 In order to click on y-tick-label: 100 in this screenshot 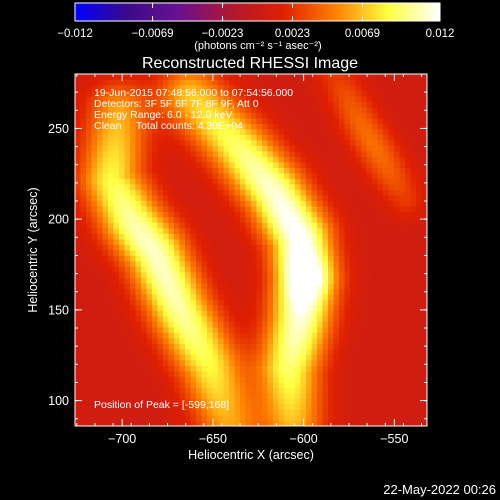, I will do `click(58, 401)`.